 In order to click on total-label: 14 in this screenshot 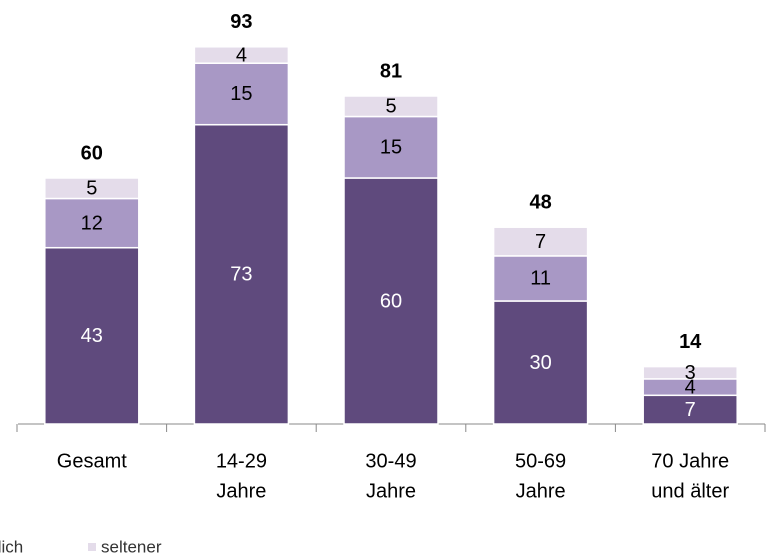, I will do `click(690, 342)`.